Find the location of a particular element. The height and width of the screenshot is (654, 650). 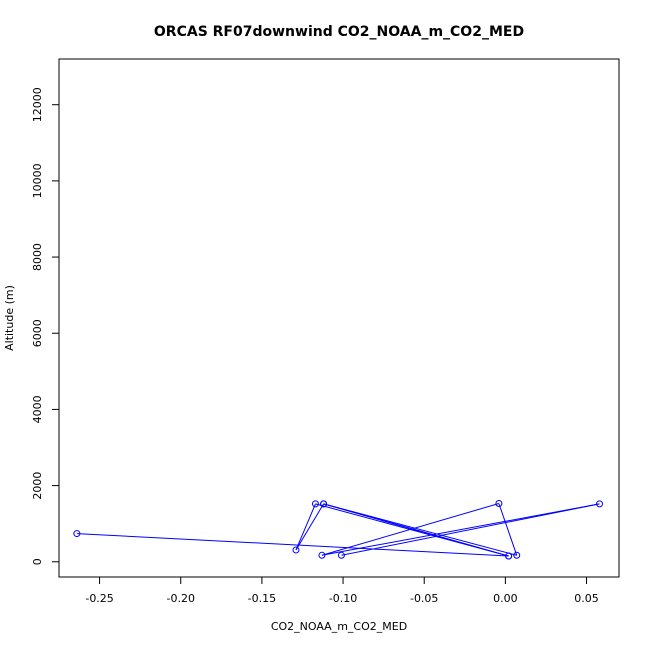

chart-title: ORCAS RF07downwind CO2_NOAA_m_CO2_MED is located at coordinates (339, 32).